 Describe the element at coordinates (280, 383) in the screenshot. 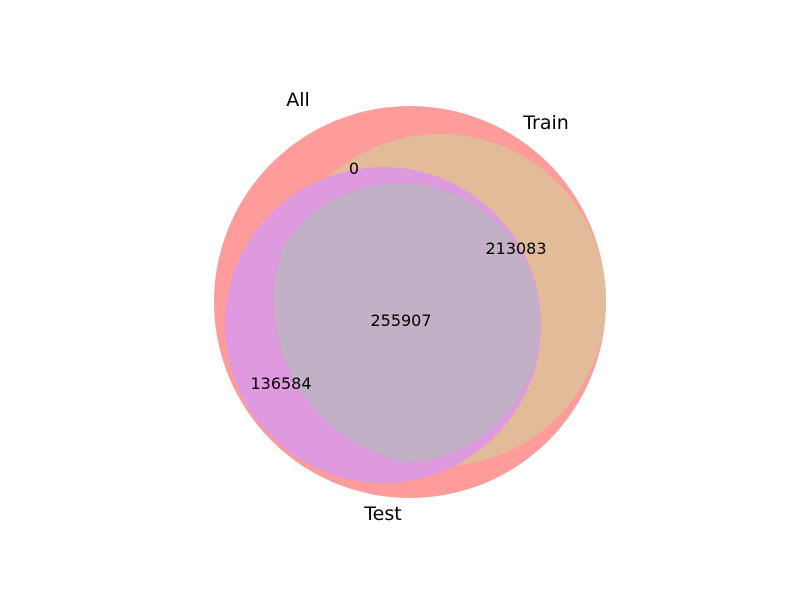

I see `region-label-all-test: 136584` at that location.